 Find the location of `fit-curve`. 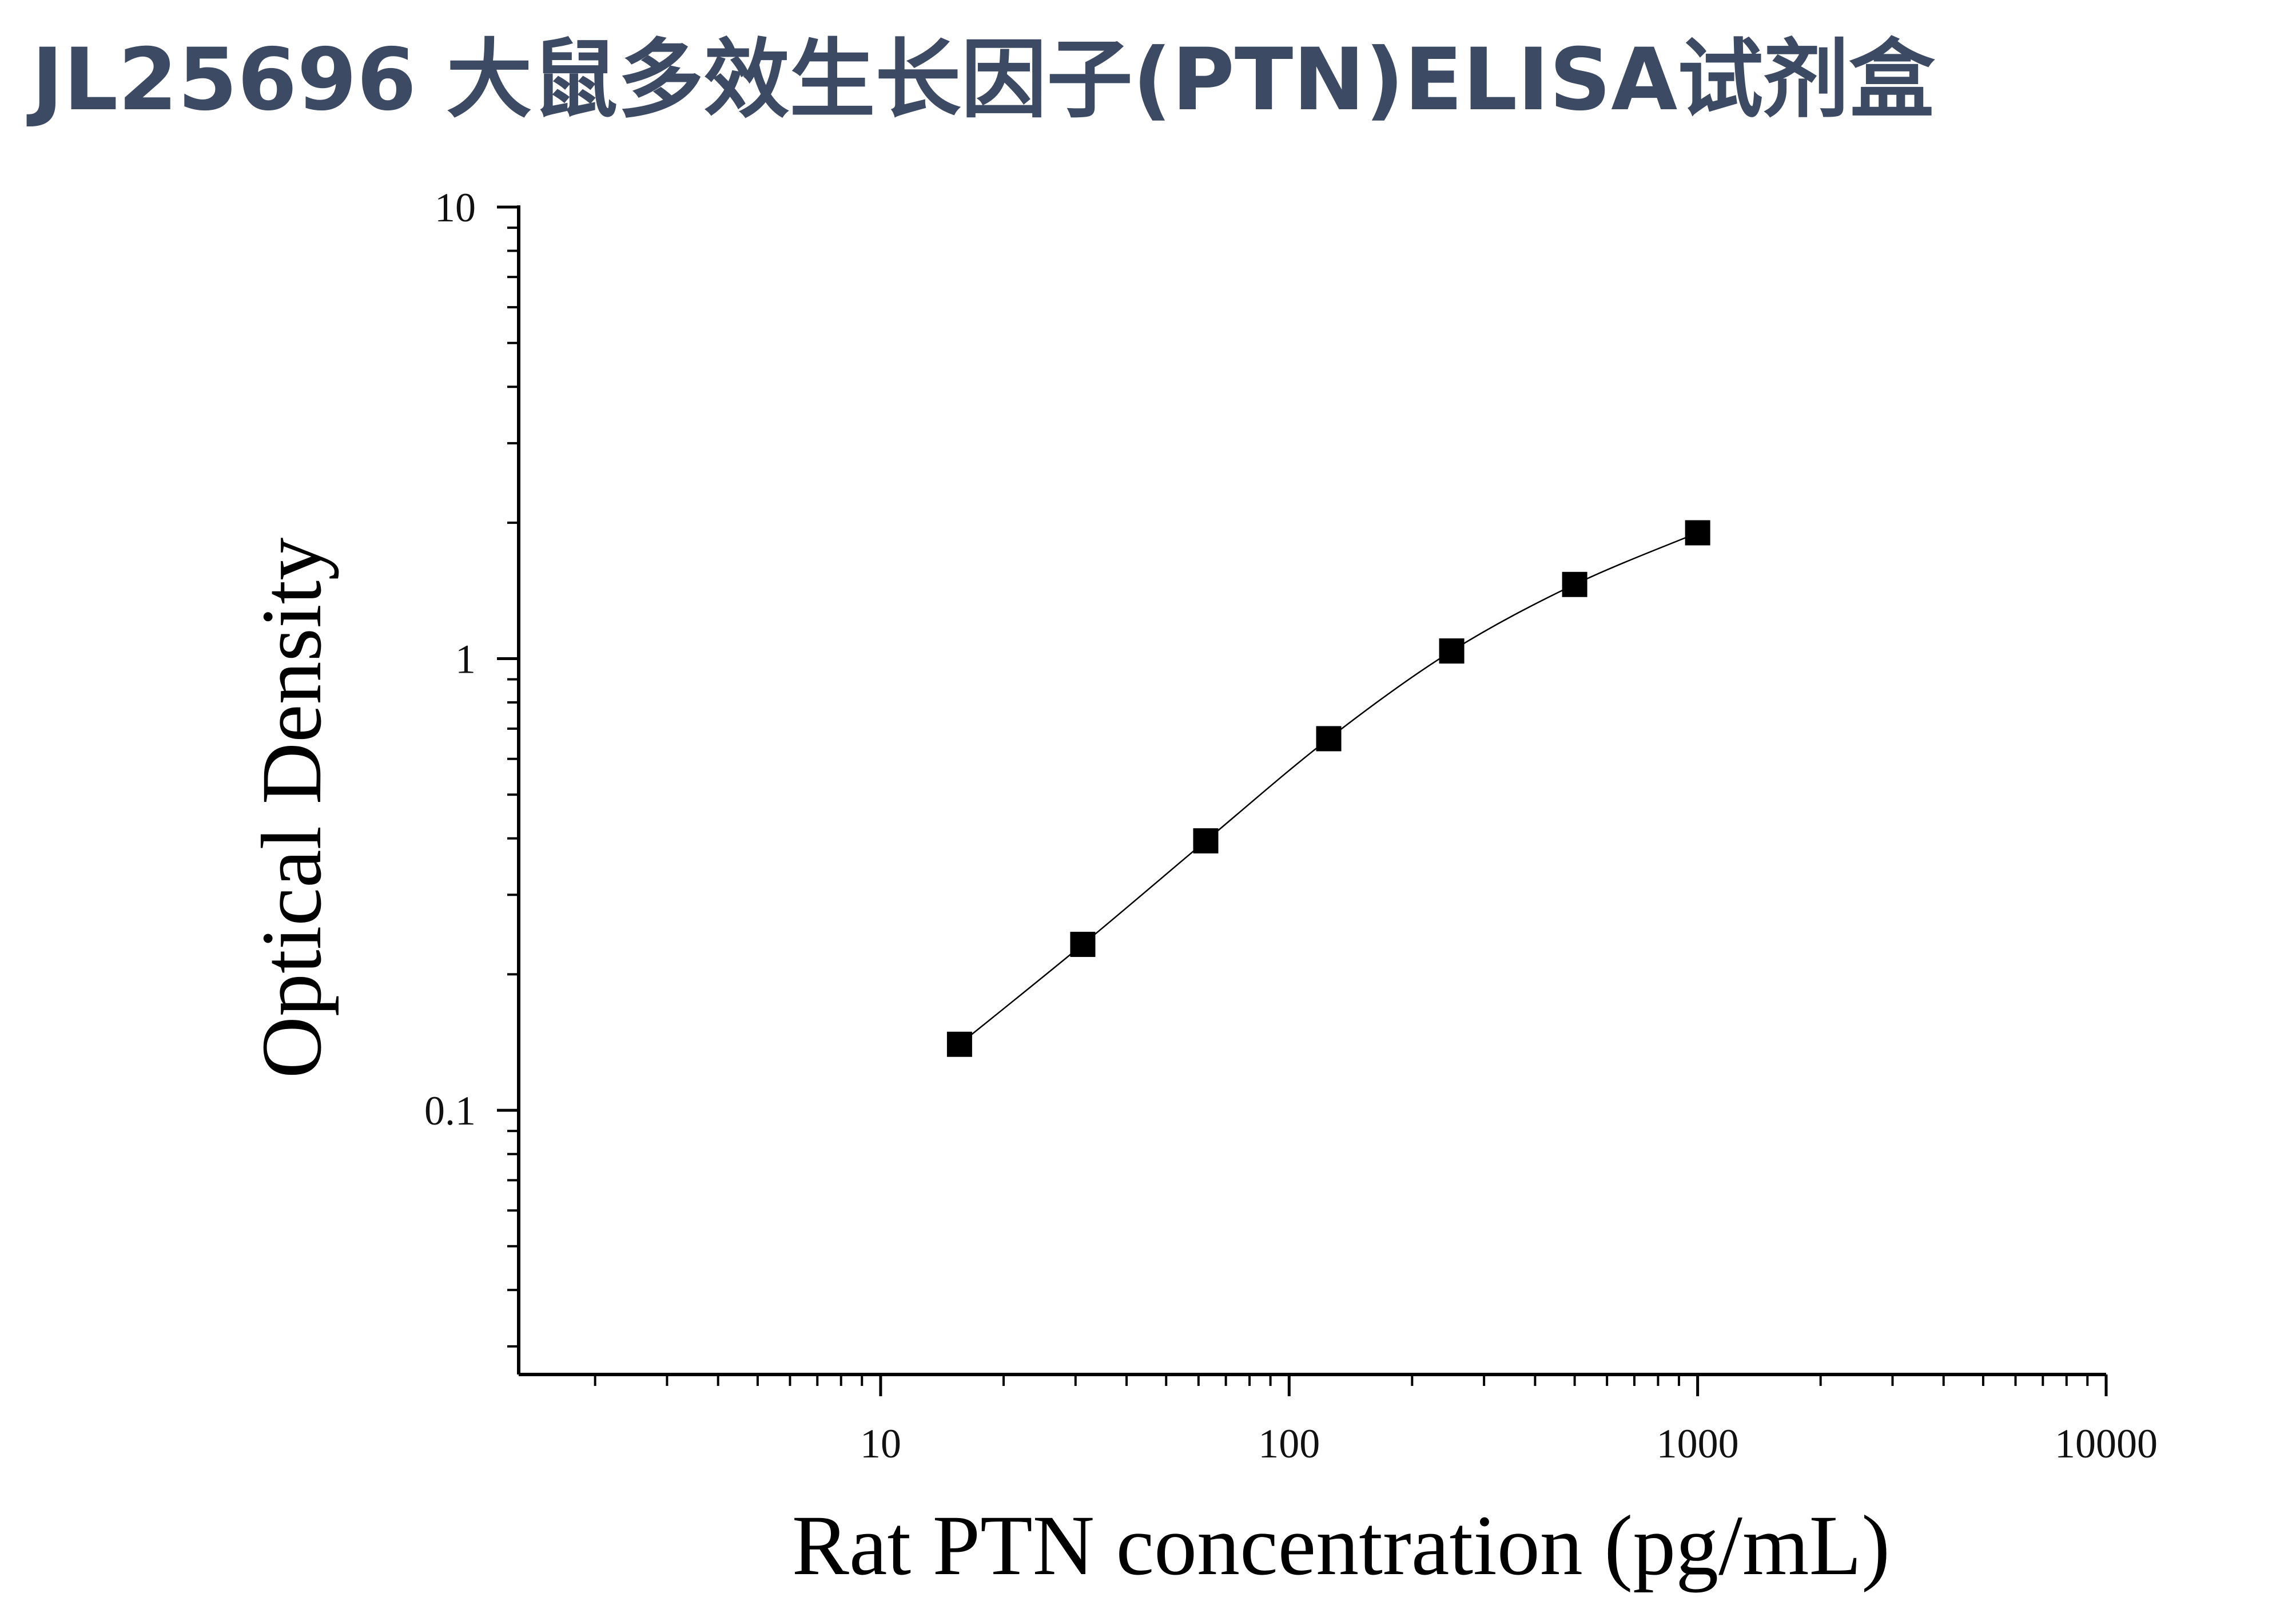

fit-curve is located at coordinates (1329, 788).